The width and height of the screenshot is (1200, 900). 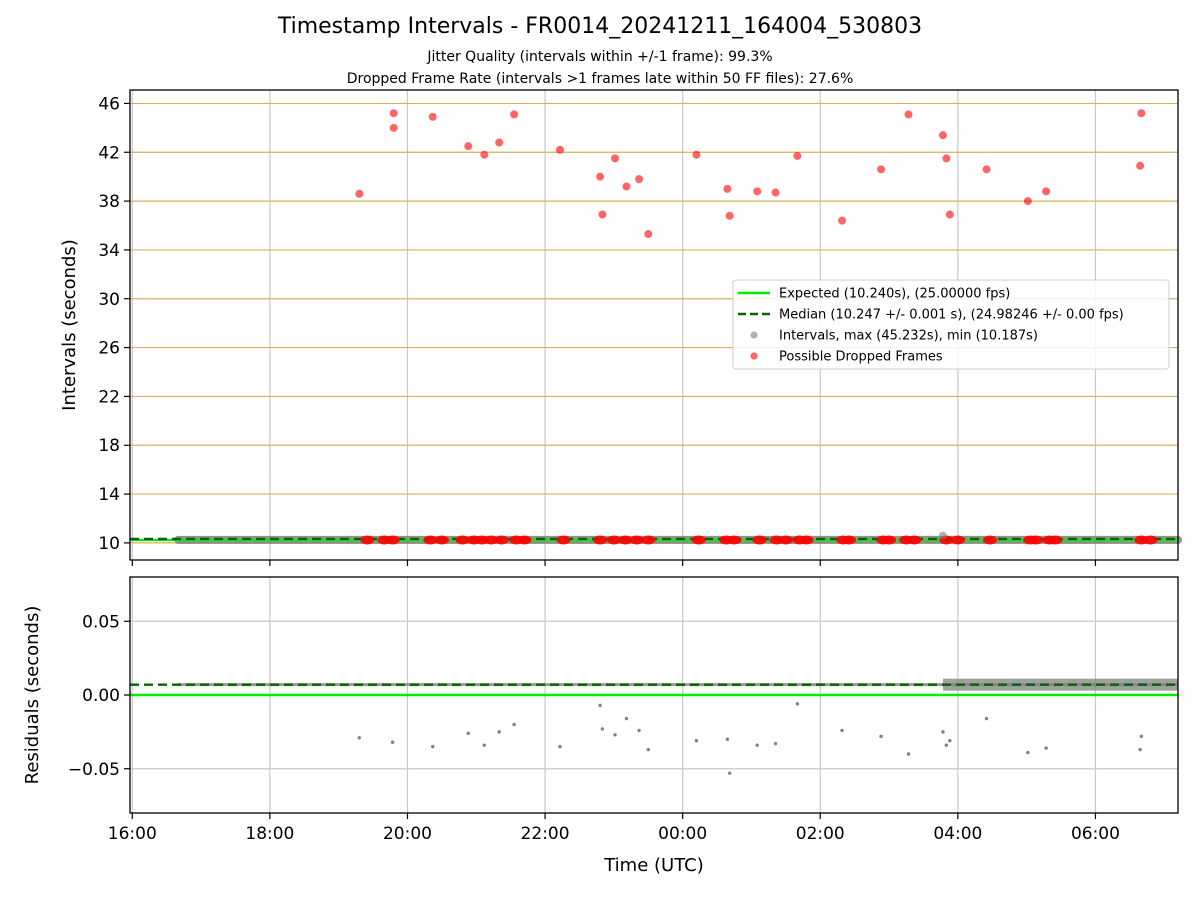 What do you see at coordinates (69, 325) in the screenshot?
I see `intervals-y-axis-label: Intervals (seconds)` at bounding box center [69, 325].